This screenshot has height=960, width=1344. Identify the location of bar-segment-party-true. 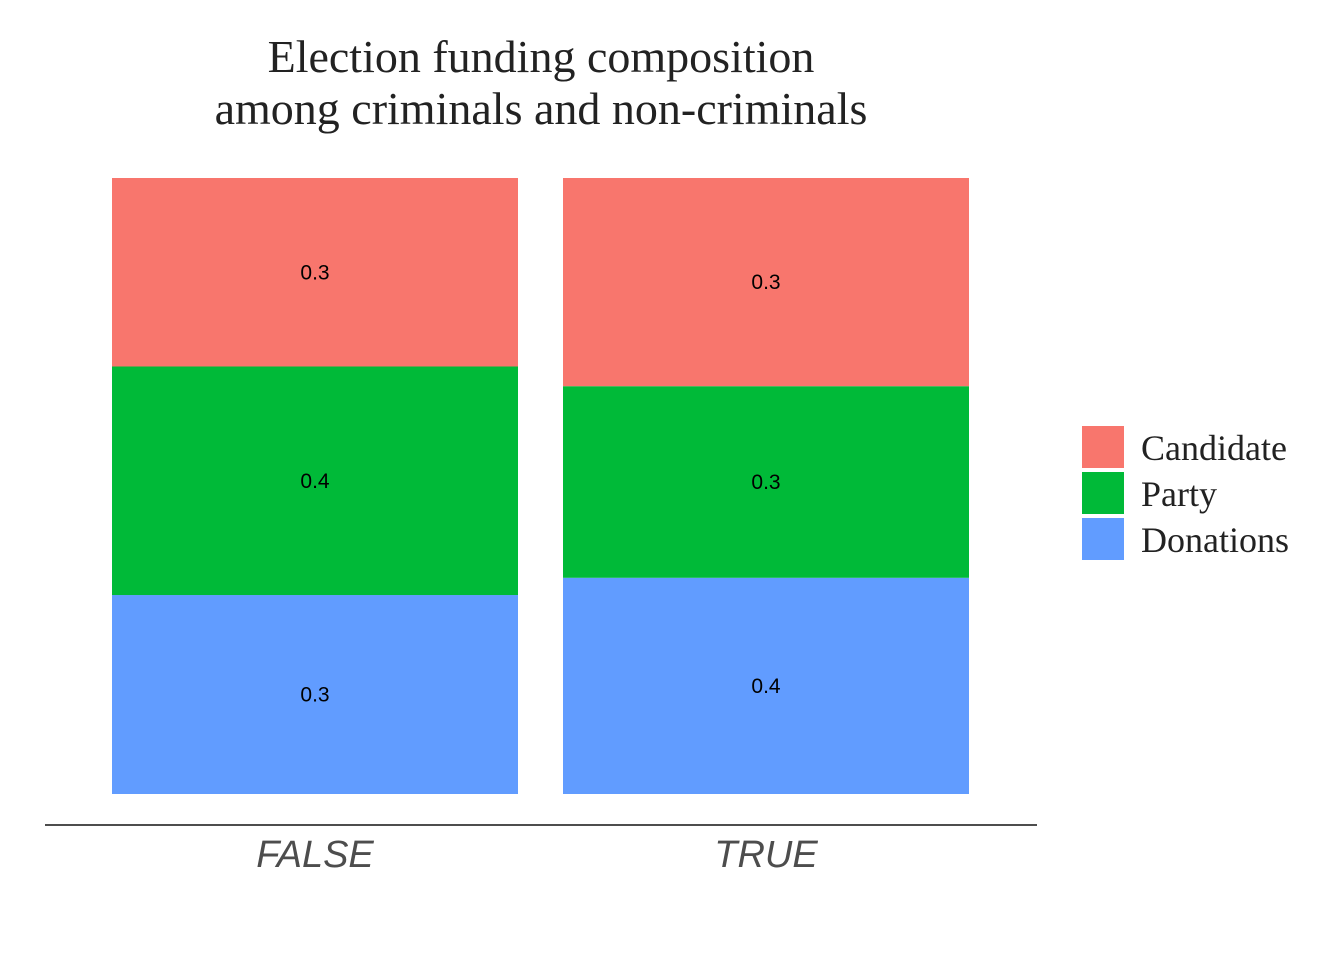
(766, 482).